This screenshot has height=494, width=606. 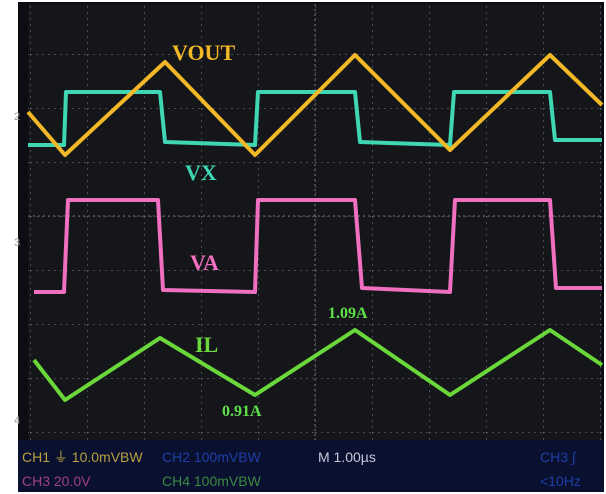 What do you see at coordinates (203, 52) in the screenshot?
I see `vout-label: VOUT` at bounding box center [203, 52].